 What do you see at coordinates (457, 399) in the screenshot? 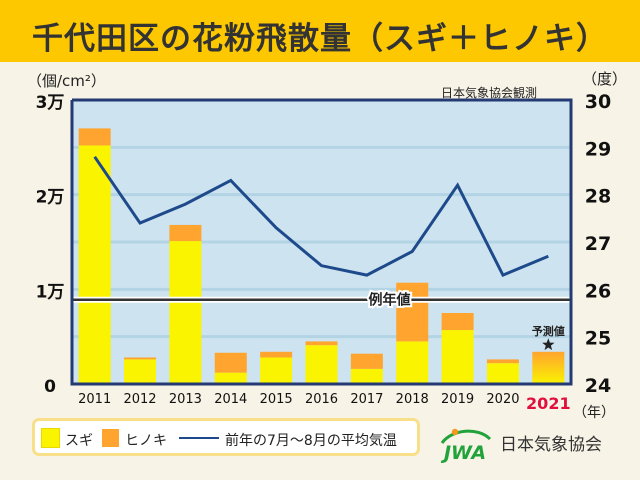
I see `x-tick-label-2019: 2019` at bounding box center [457, 399].